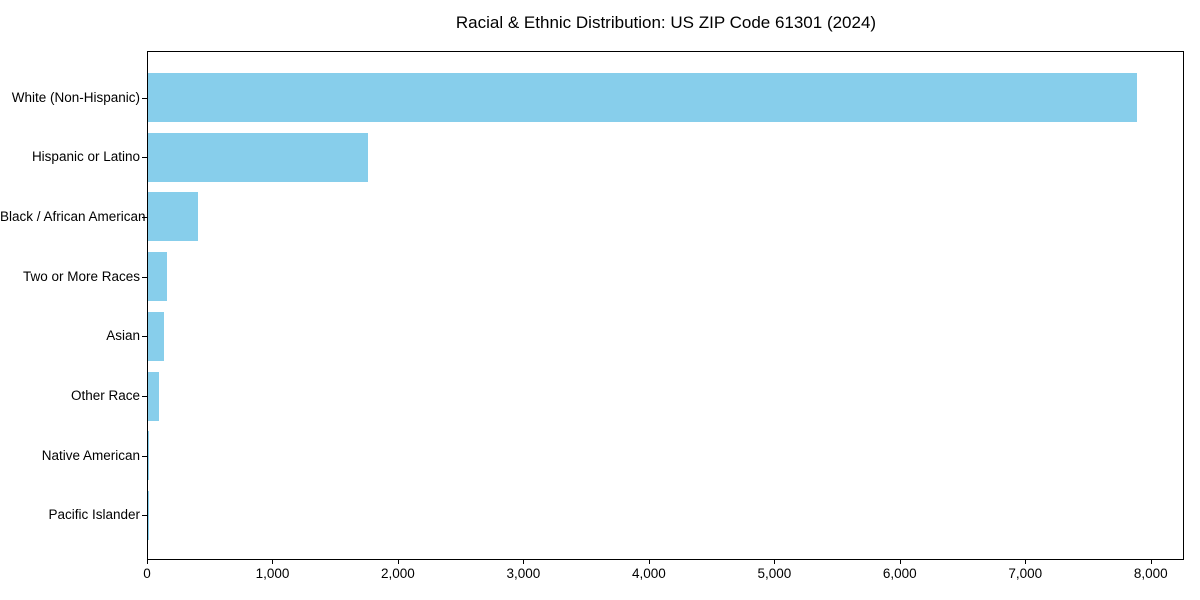 Image resolution: width=1200 pixels, height=600 pixels. Describe the element at coordinates (1025, 573) in the screenshot. I see `x-tick-label: 7,000` at that location.